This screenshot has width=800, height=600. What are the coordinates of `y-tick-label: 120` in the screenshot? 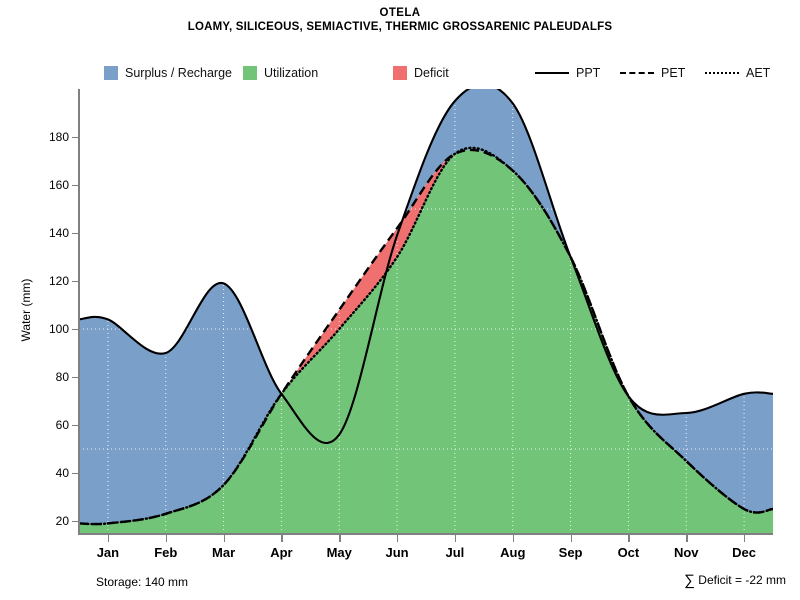 It's located at (58, 281).